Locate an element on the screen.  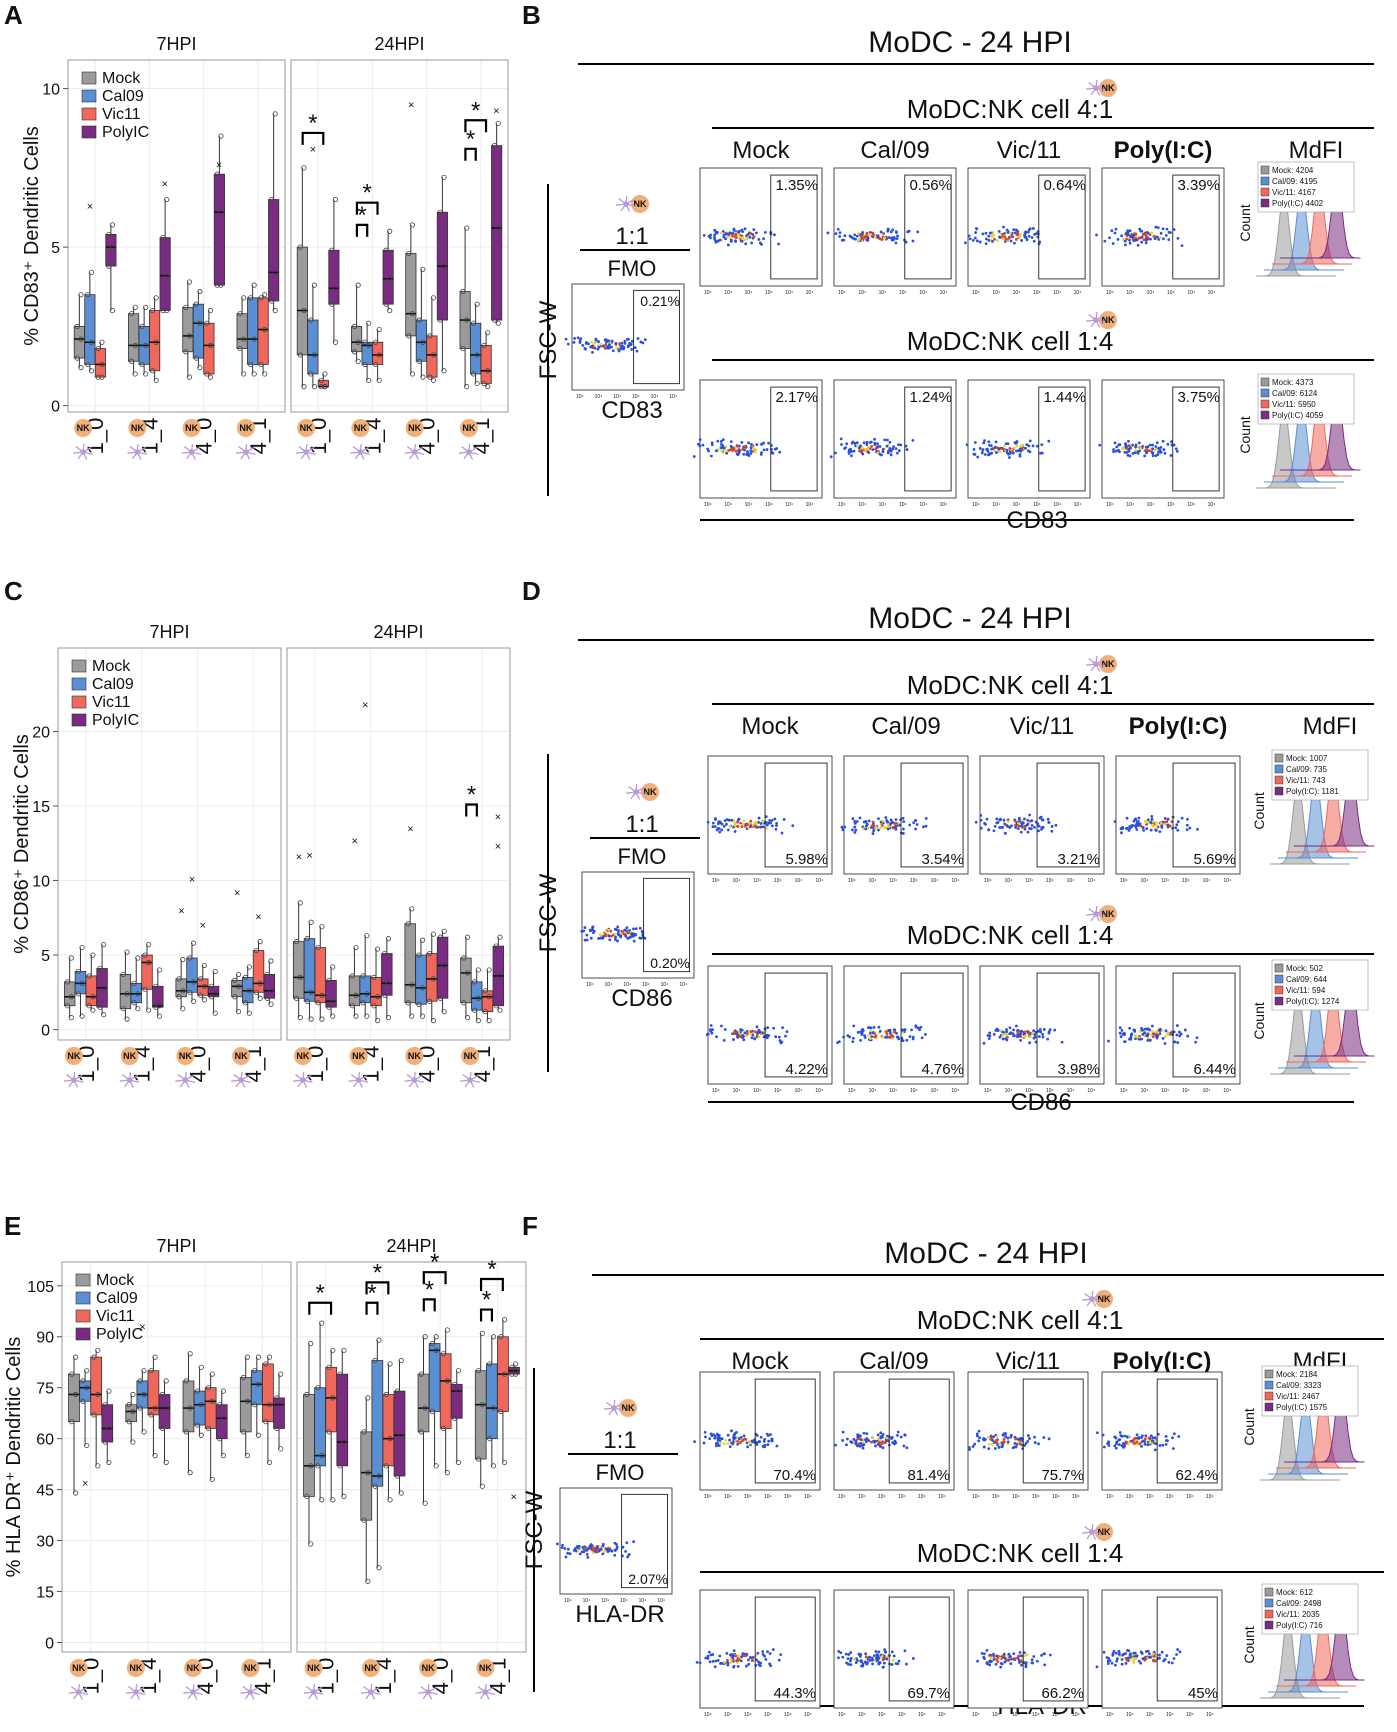
dot-plot: 4.76%10⁴ 10⁴ 10⁴ 10⁴ 10⁴ 10⁴ is located at coordinates (902, 1029).